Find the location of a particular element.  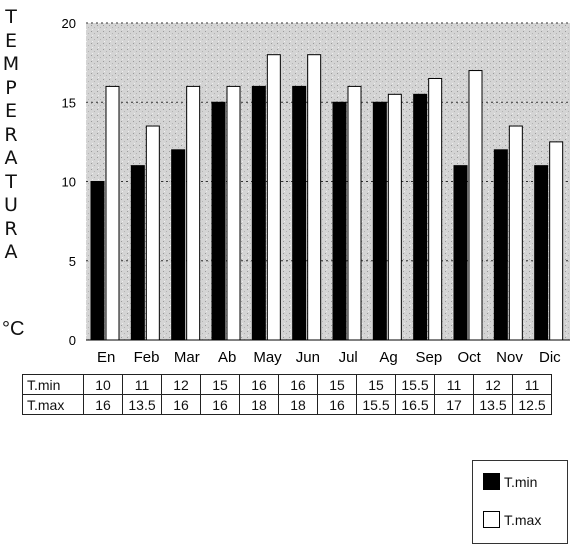

x-tick-label: May is located at coordinates (267, 357).